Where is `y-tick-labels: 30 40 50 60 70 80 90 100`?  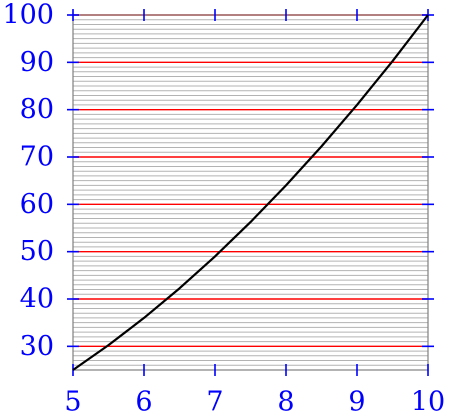
y-tick-labels: 30 40 50 60 70 80 90 100 is located at coordinates (28, 181).